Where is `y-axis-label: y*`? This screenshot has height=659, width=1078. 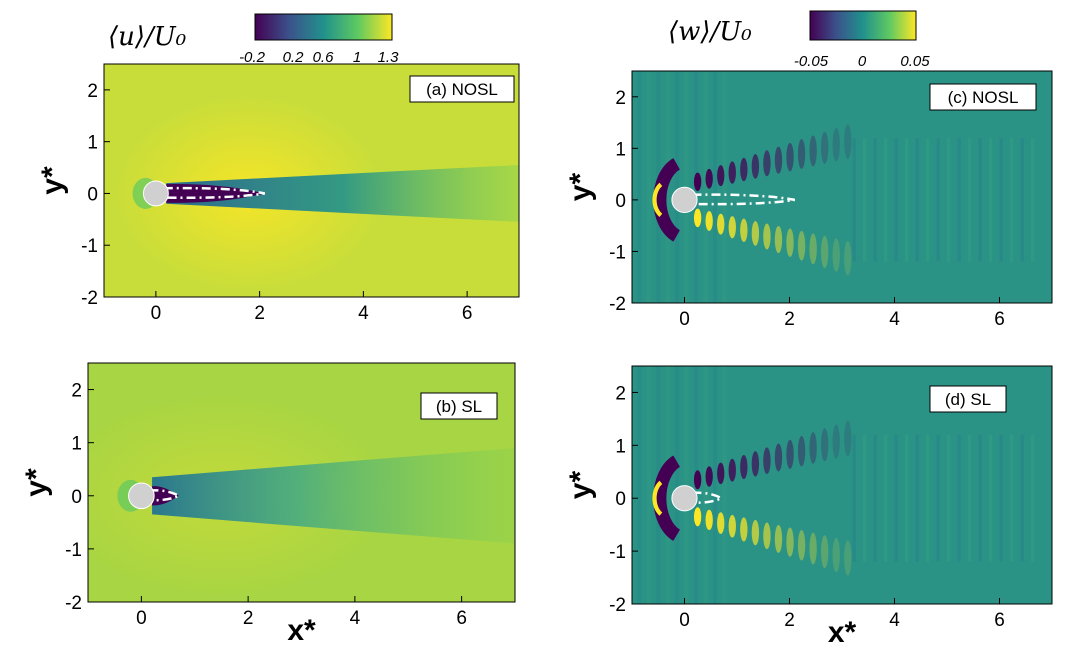
y-axis-label: y* is located at coordinates (36, 482).